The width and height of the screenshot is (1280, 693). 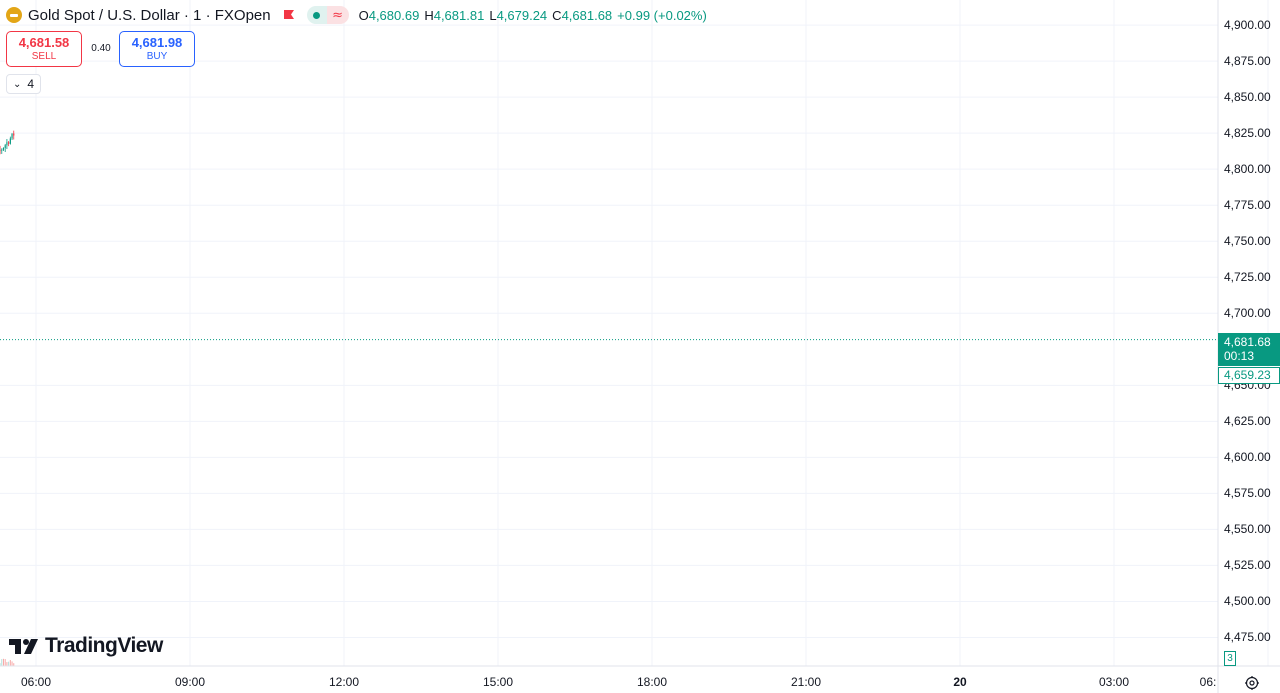 What do you see at coordinates (1230, 658) in the screenshot?
I see `volume-badge: 3` at bounding box center [1230, 658].